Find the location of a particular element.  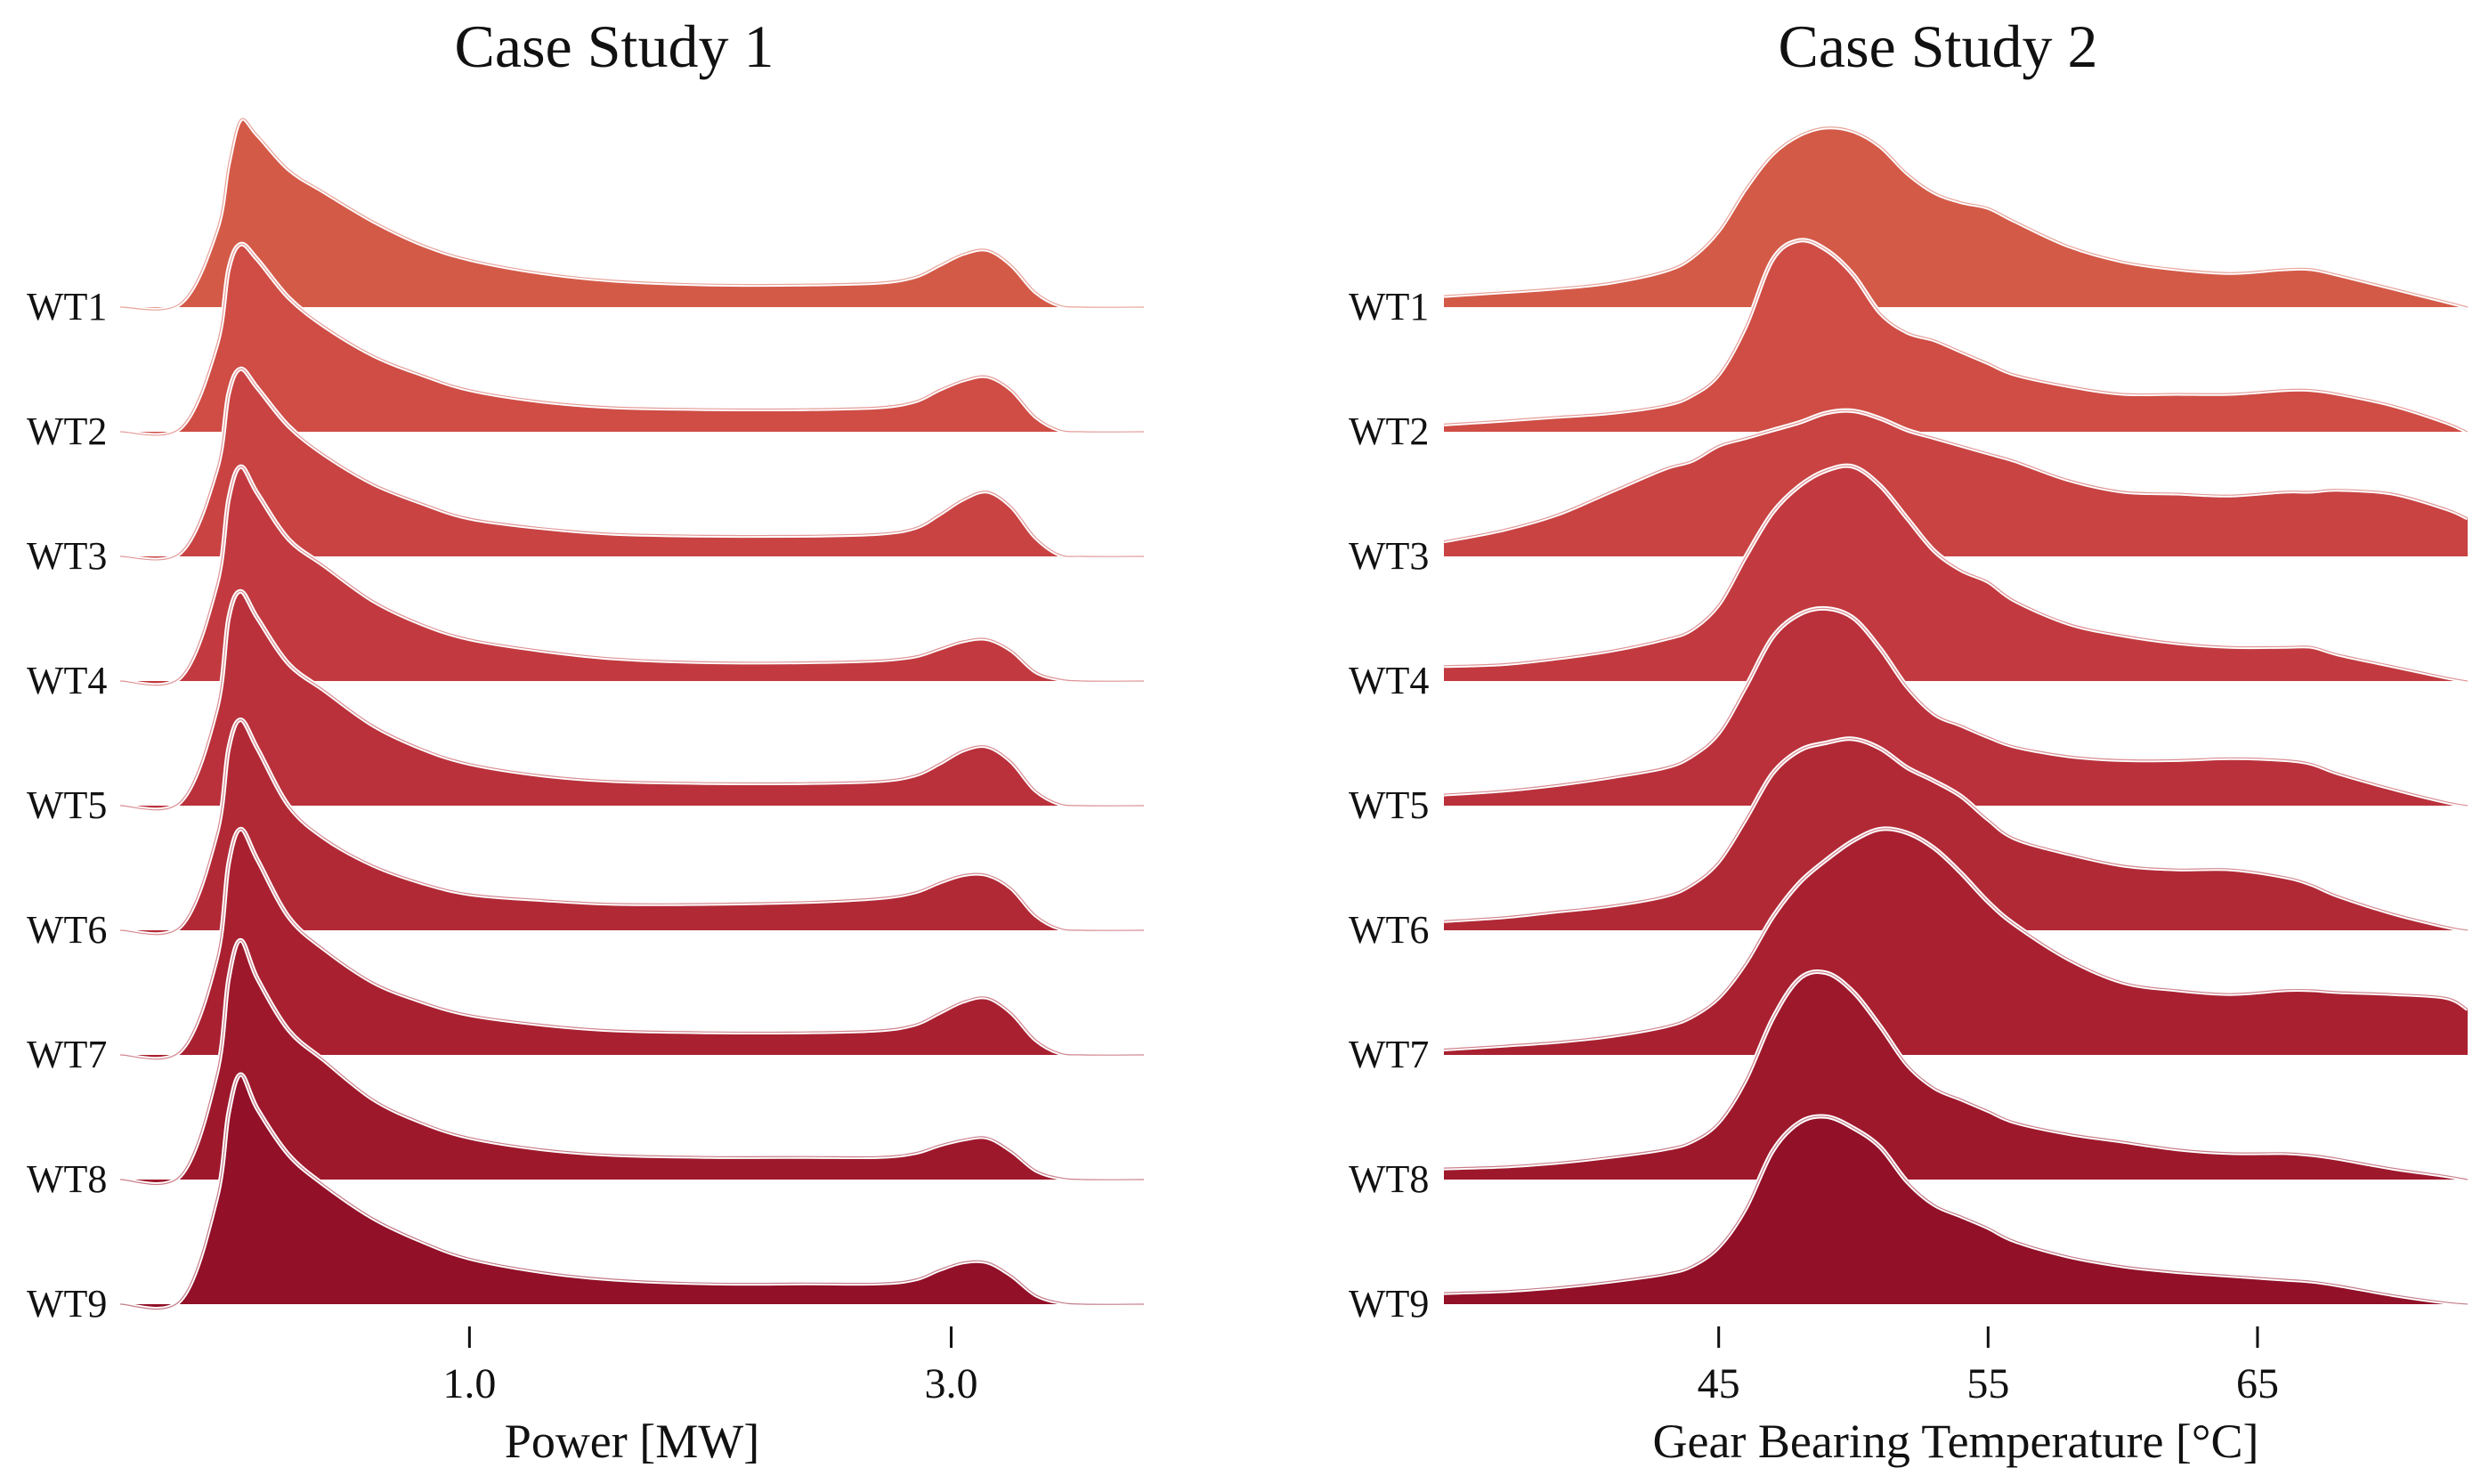

case-study-2-outline-inner-wt9 is located at coordinates (1956, 1210).